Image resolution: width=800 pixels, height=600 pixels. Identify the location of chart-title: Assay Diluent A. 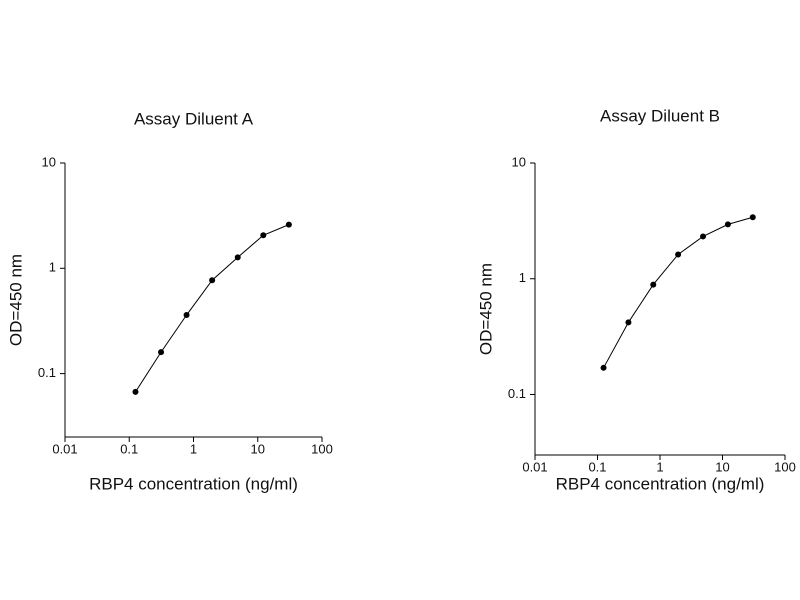
(194, 118).